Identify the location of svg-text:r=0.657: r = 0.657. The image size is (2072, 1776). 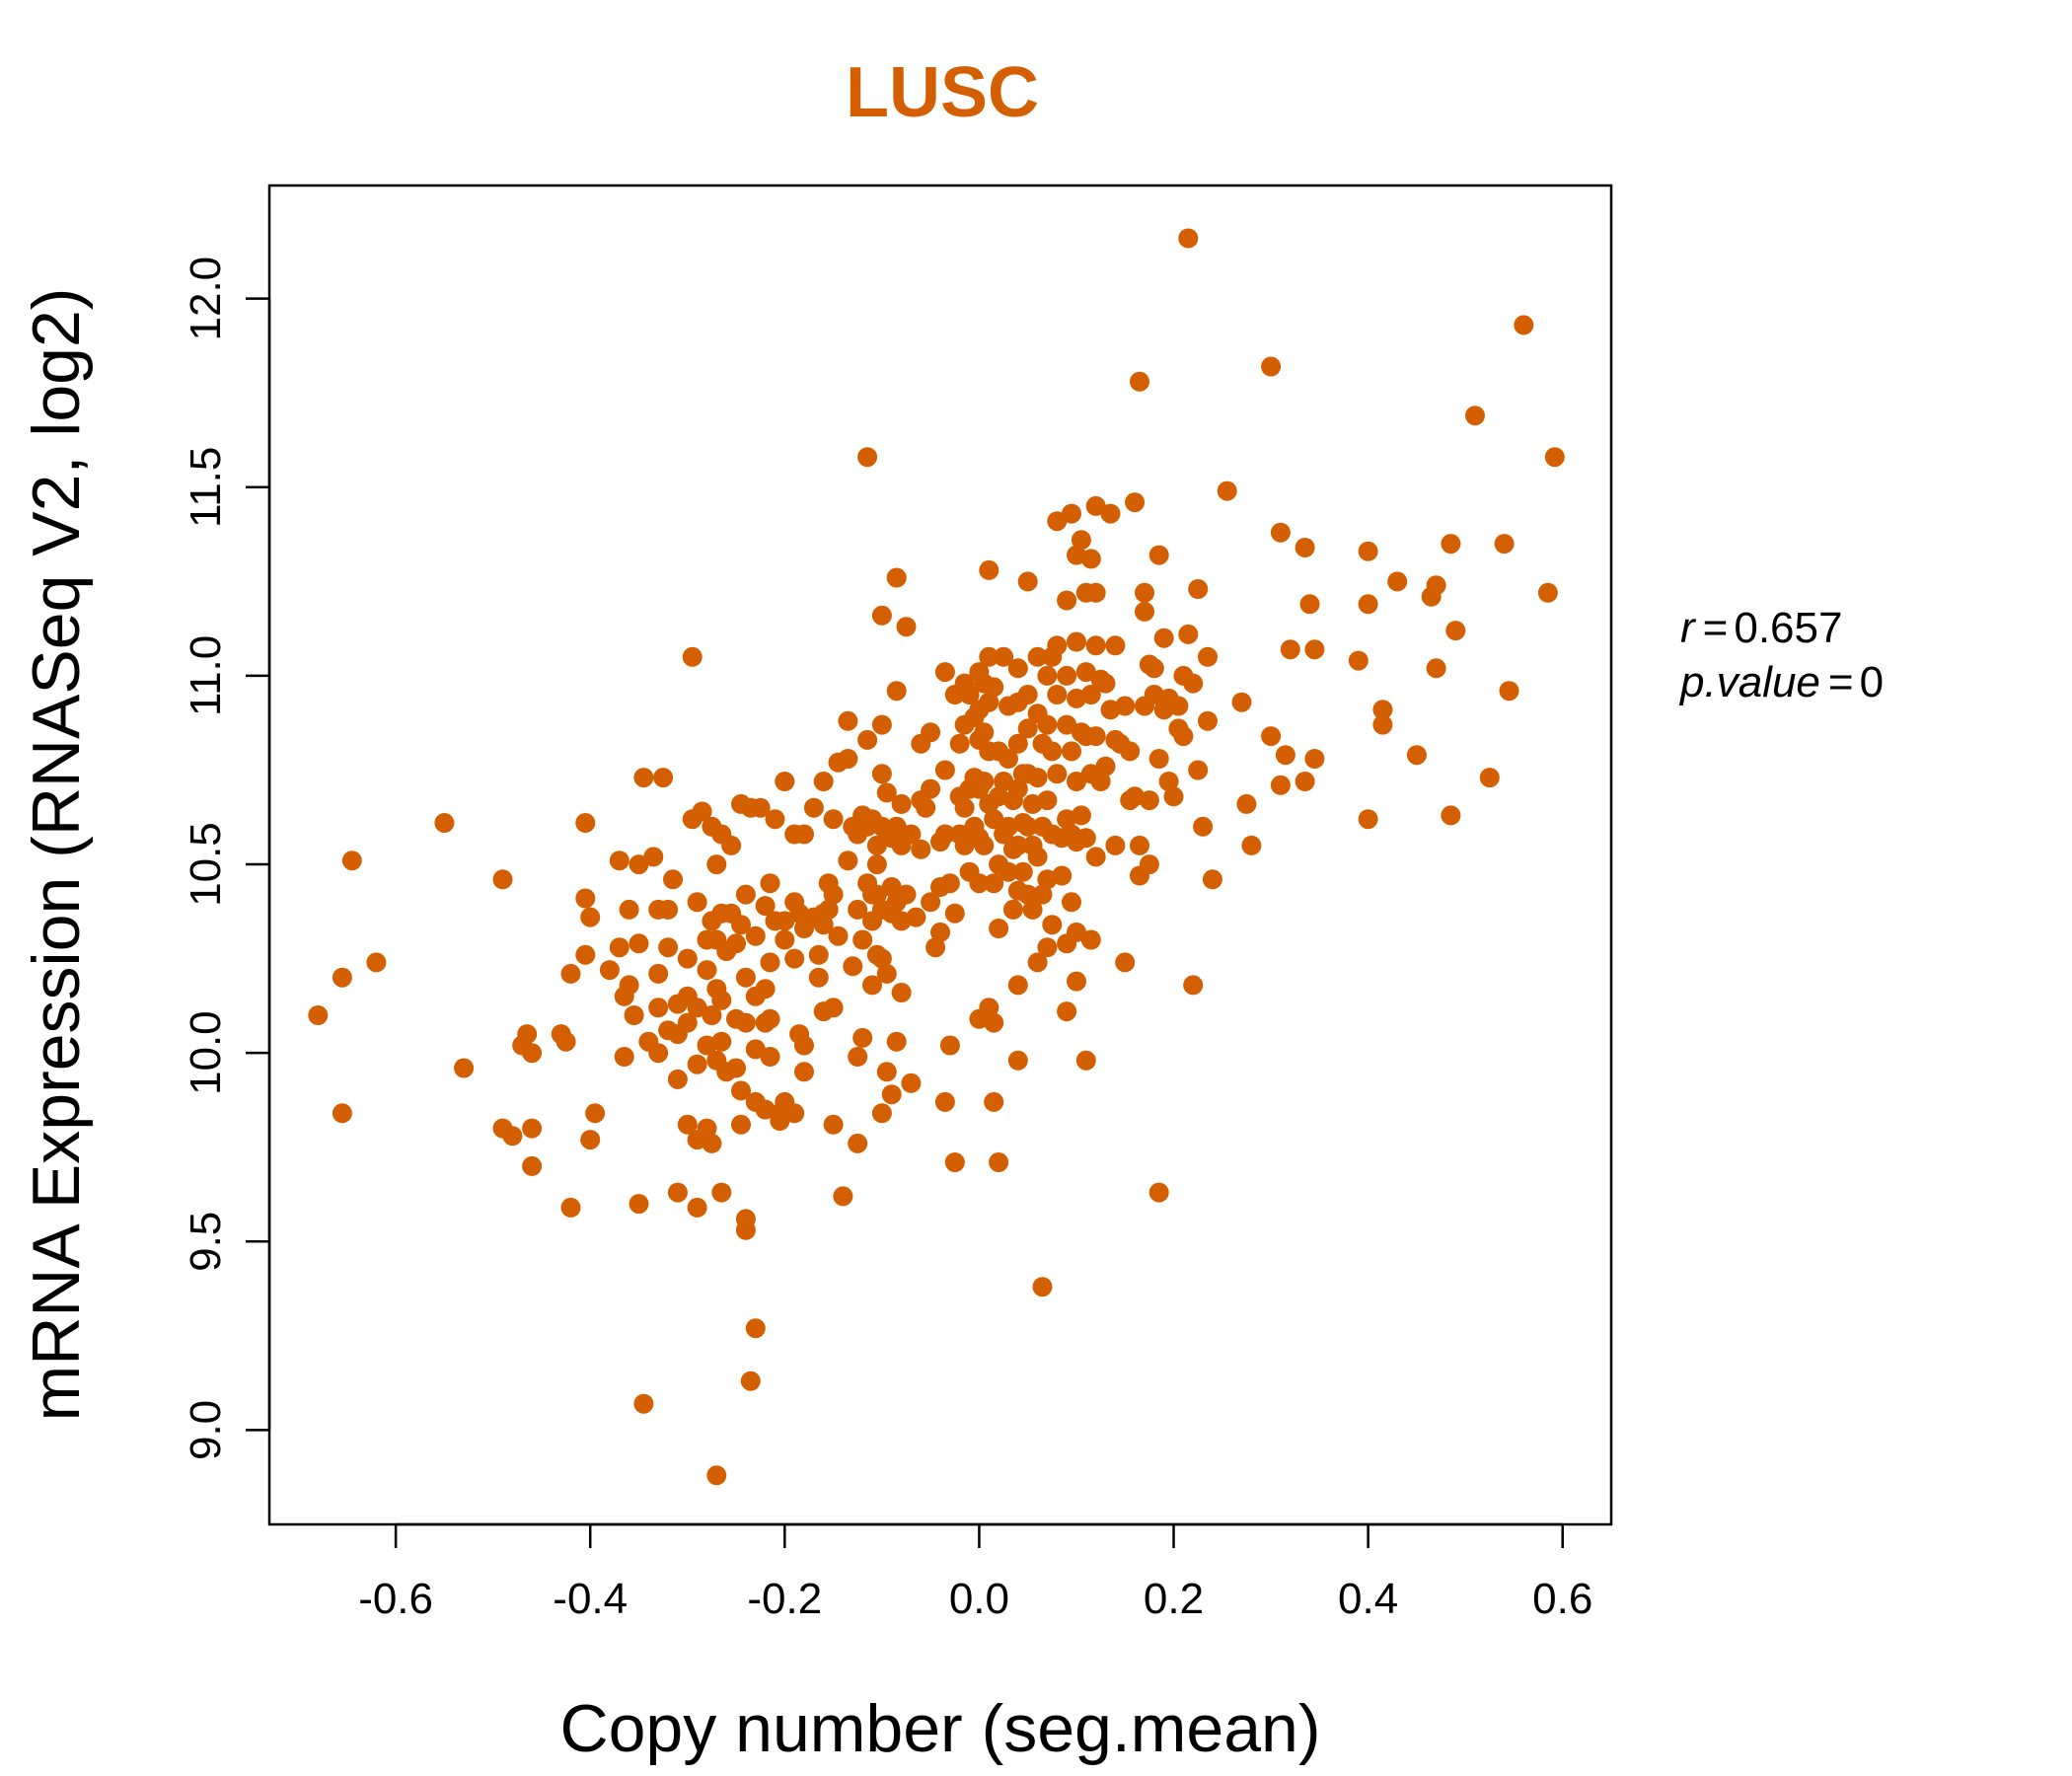
(1761, 628).